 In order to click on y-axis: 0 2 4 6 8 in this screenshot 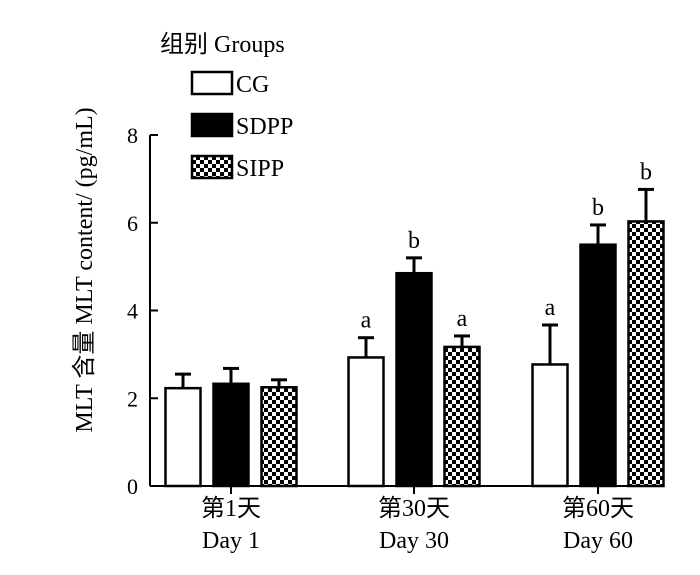, I will do `click(142, 311)`.